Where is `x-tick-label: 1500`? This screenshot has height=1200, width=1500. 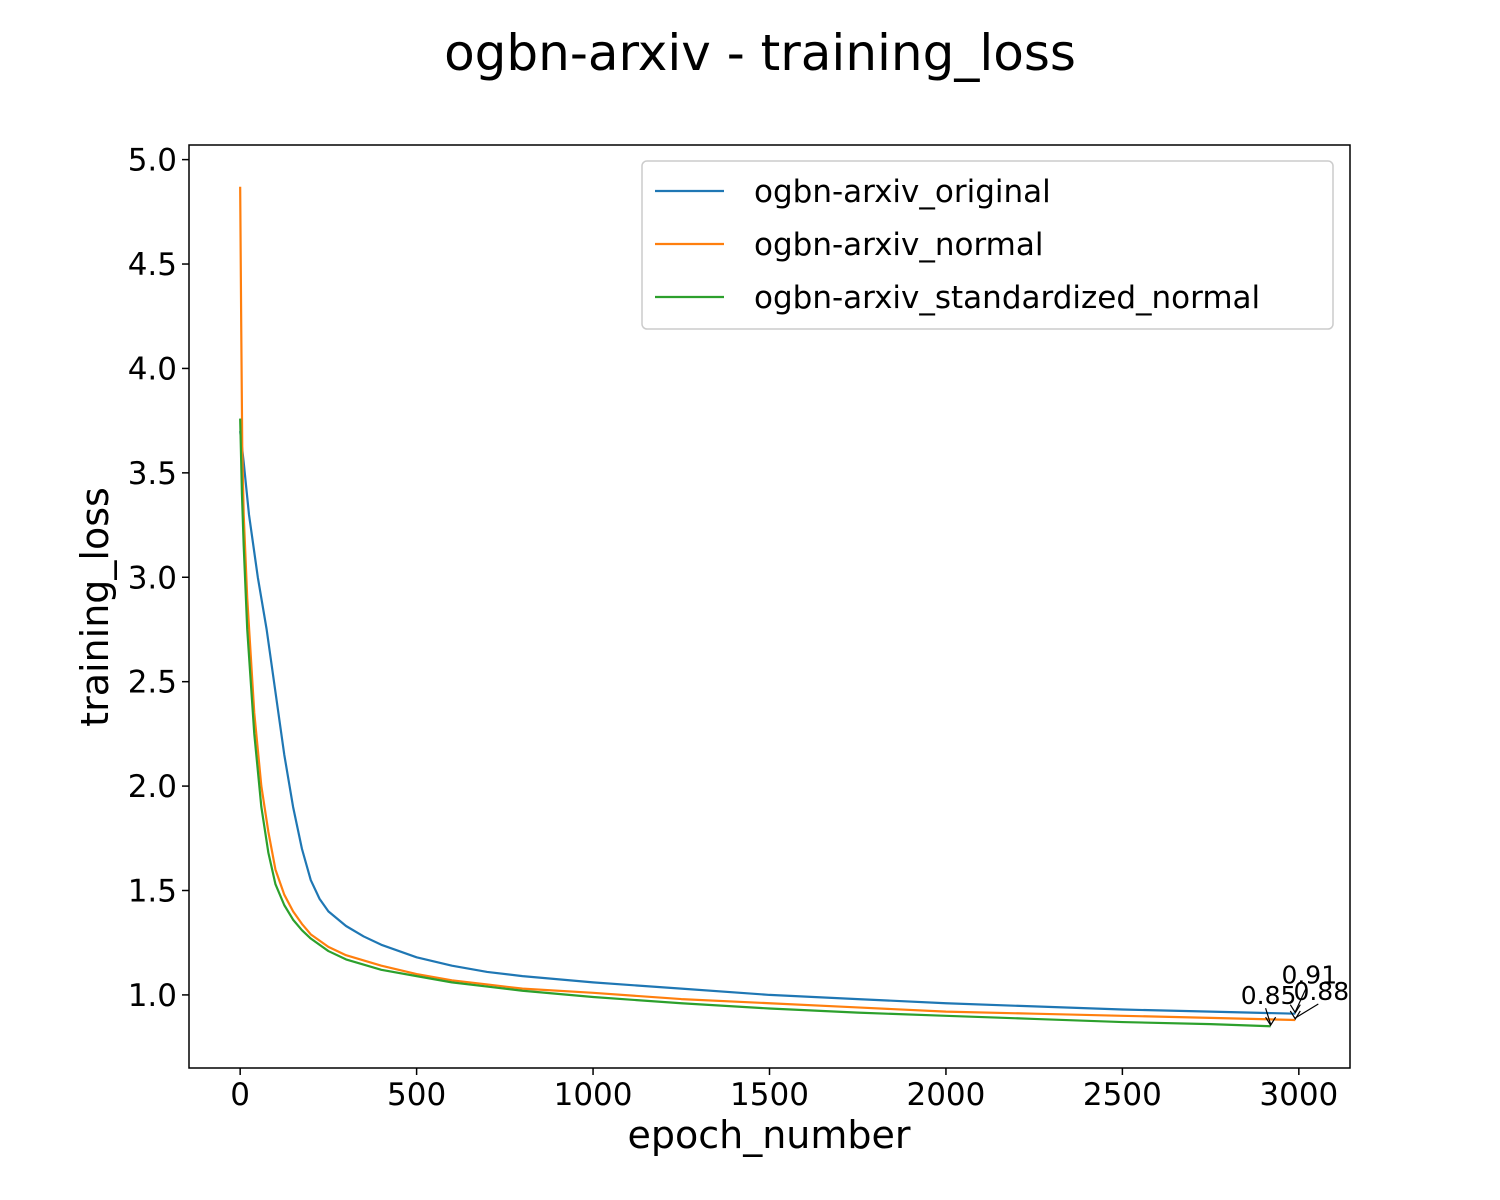
x-tick-label: 1500 is located at coordinates (769, 1095).